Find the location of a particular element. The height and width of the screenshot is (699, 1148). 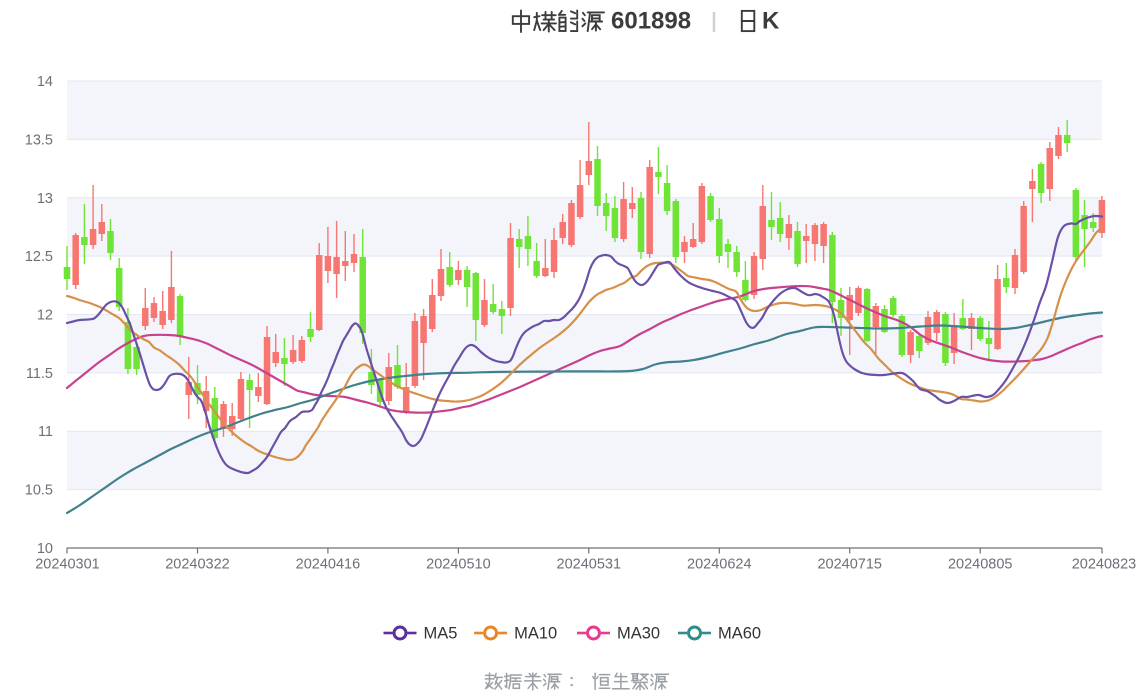

svg-text: 13.5 is located at coordinates (39, 140).